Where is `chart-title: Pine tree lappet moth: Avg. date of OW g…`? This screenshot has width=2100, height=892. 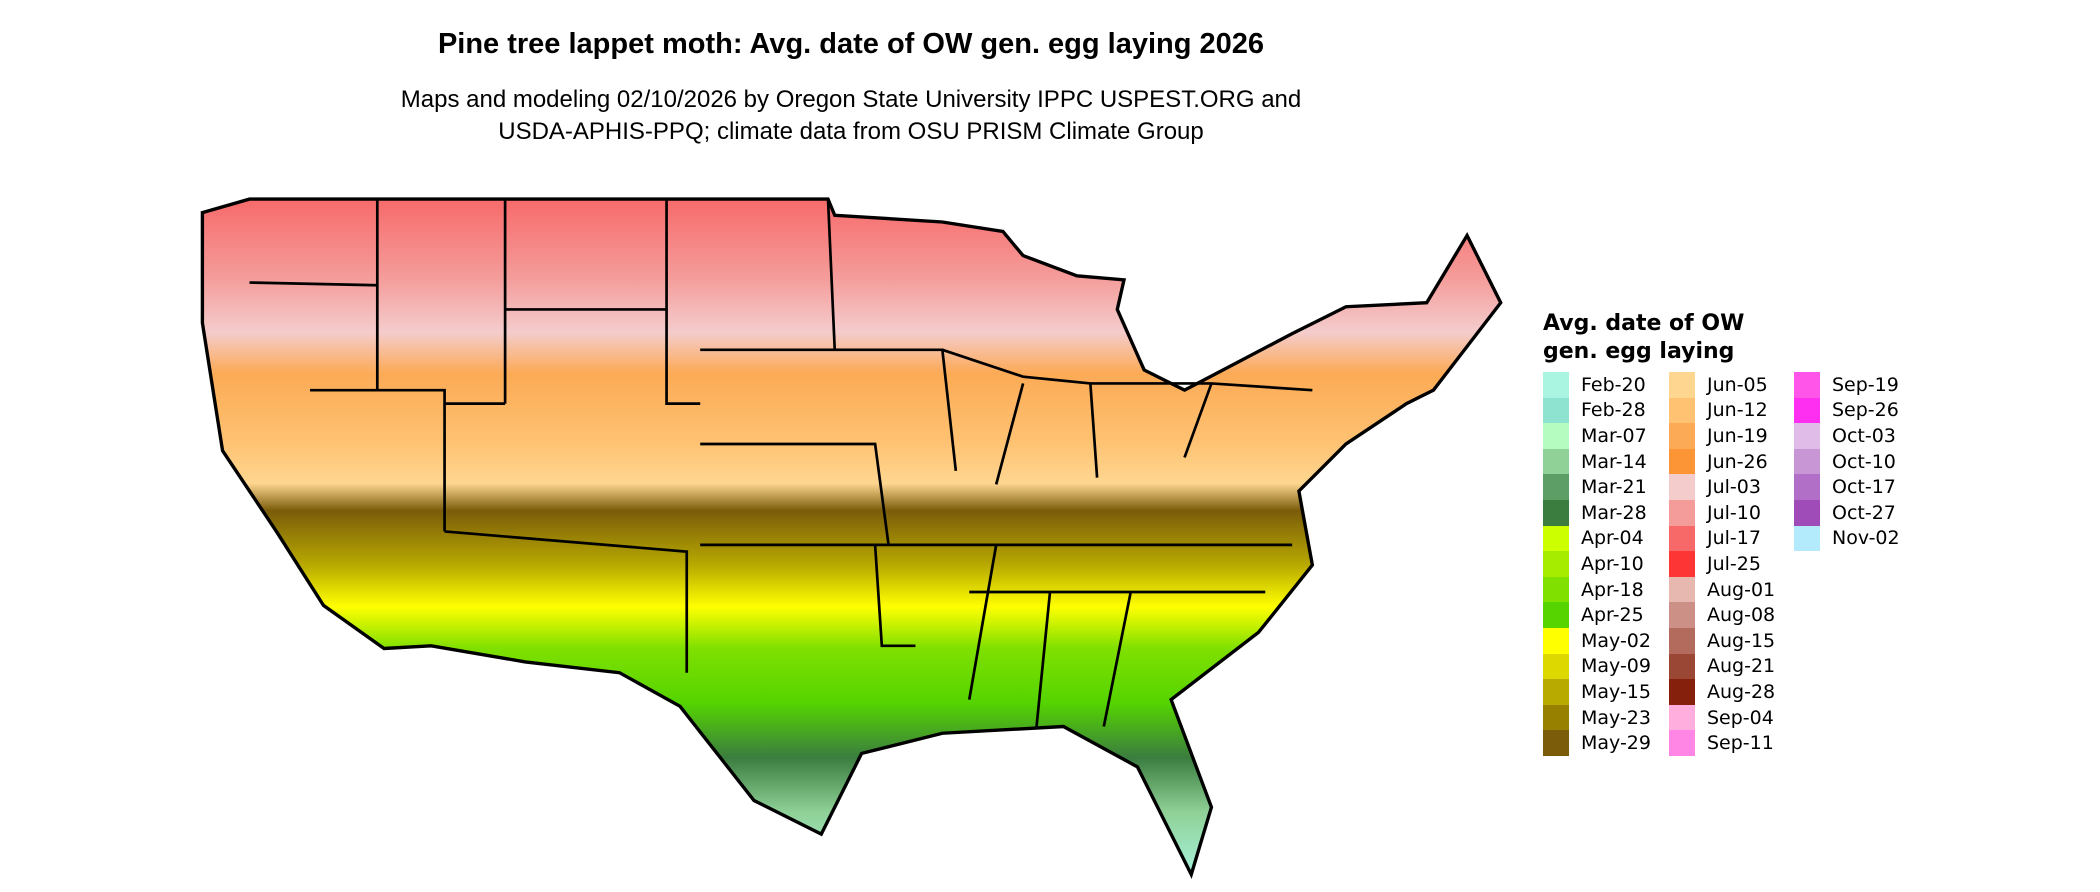 chart-title: Pine tree lappet moth: Avg. date of OW g… is located at coordinates (851, 44).